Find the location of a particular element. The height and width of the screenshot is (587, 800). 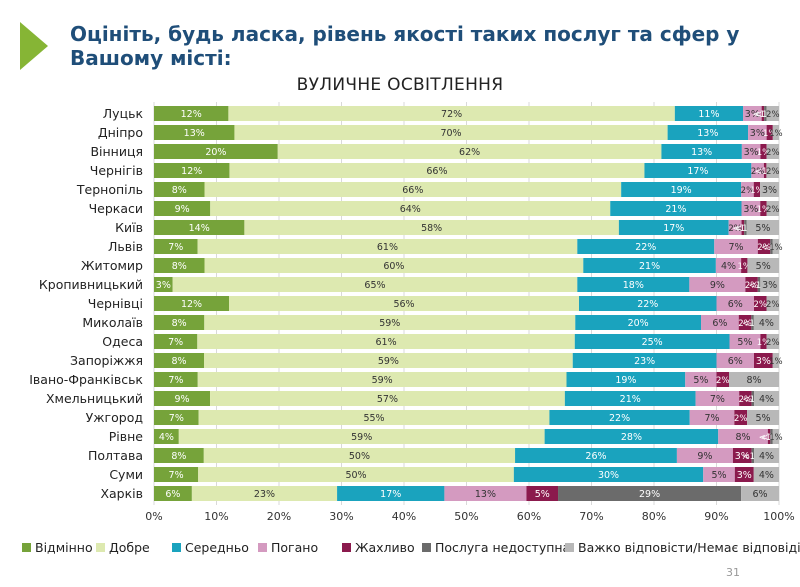

data-label: 18% is located at coordinates (633, 285).